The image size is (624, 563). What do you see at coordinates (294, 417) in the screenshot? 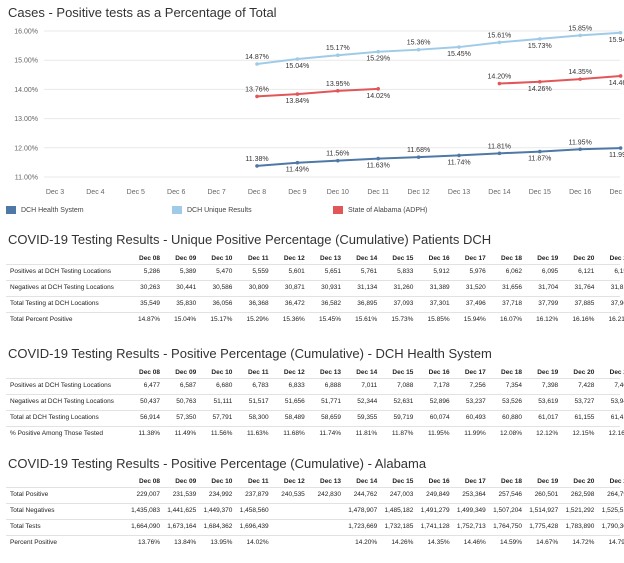
I see `table-cell: 58,489` at bounding box center [294, 417].